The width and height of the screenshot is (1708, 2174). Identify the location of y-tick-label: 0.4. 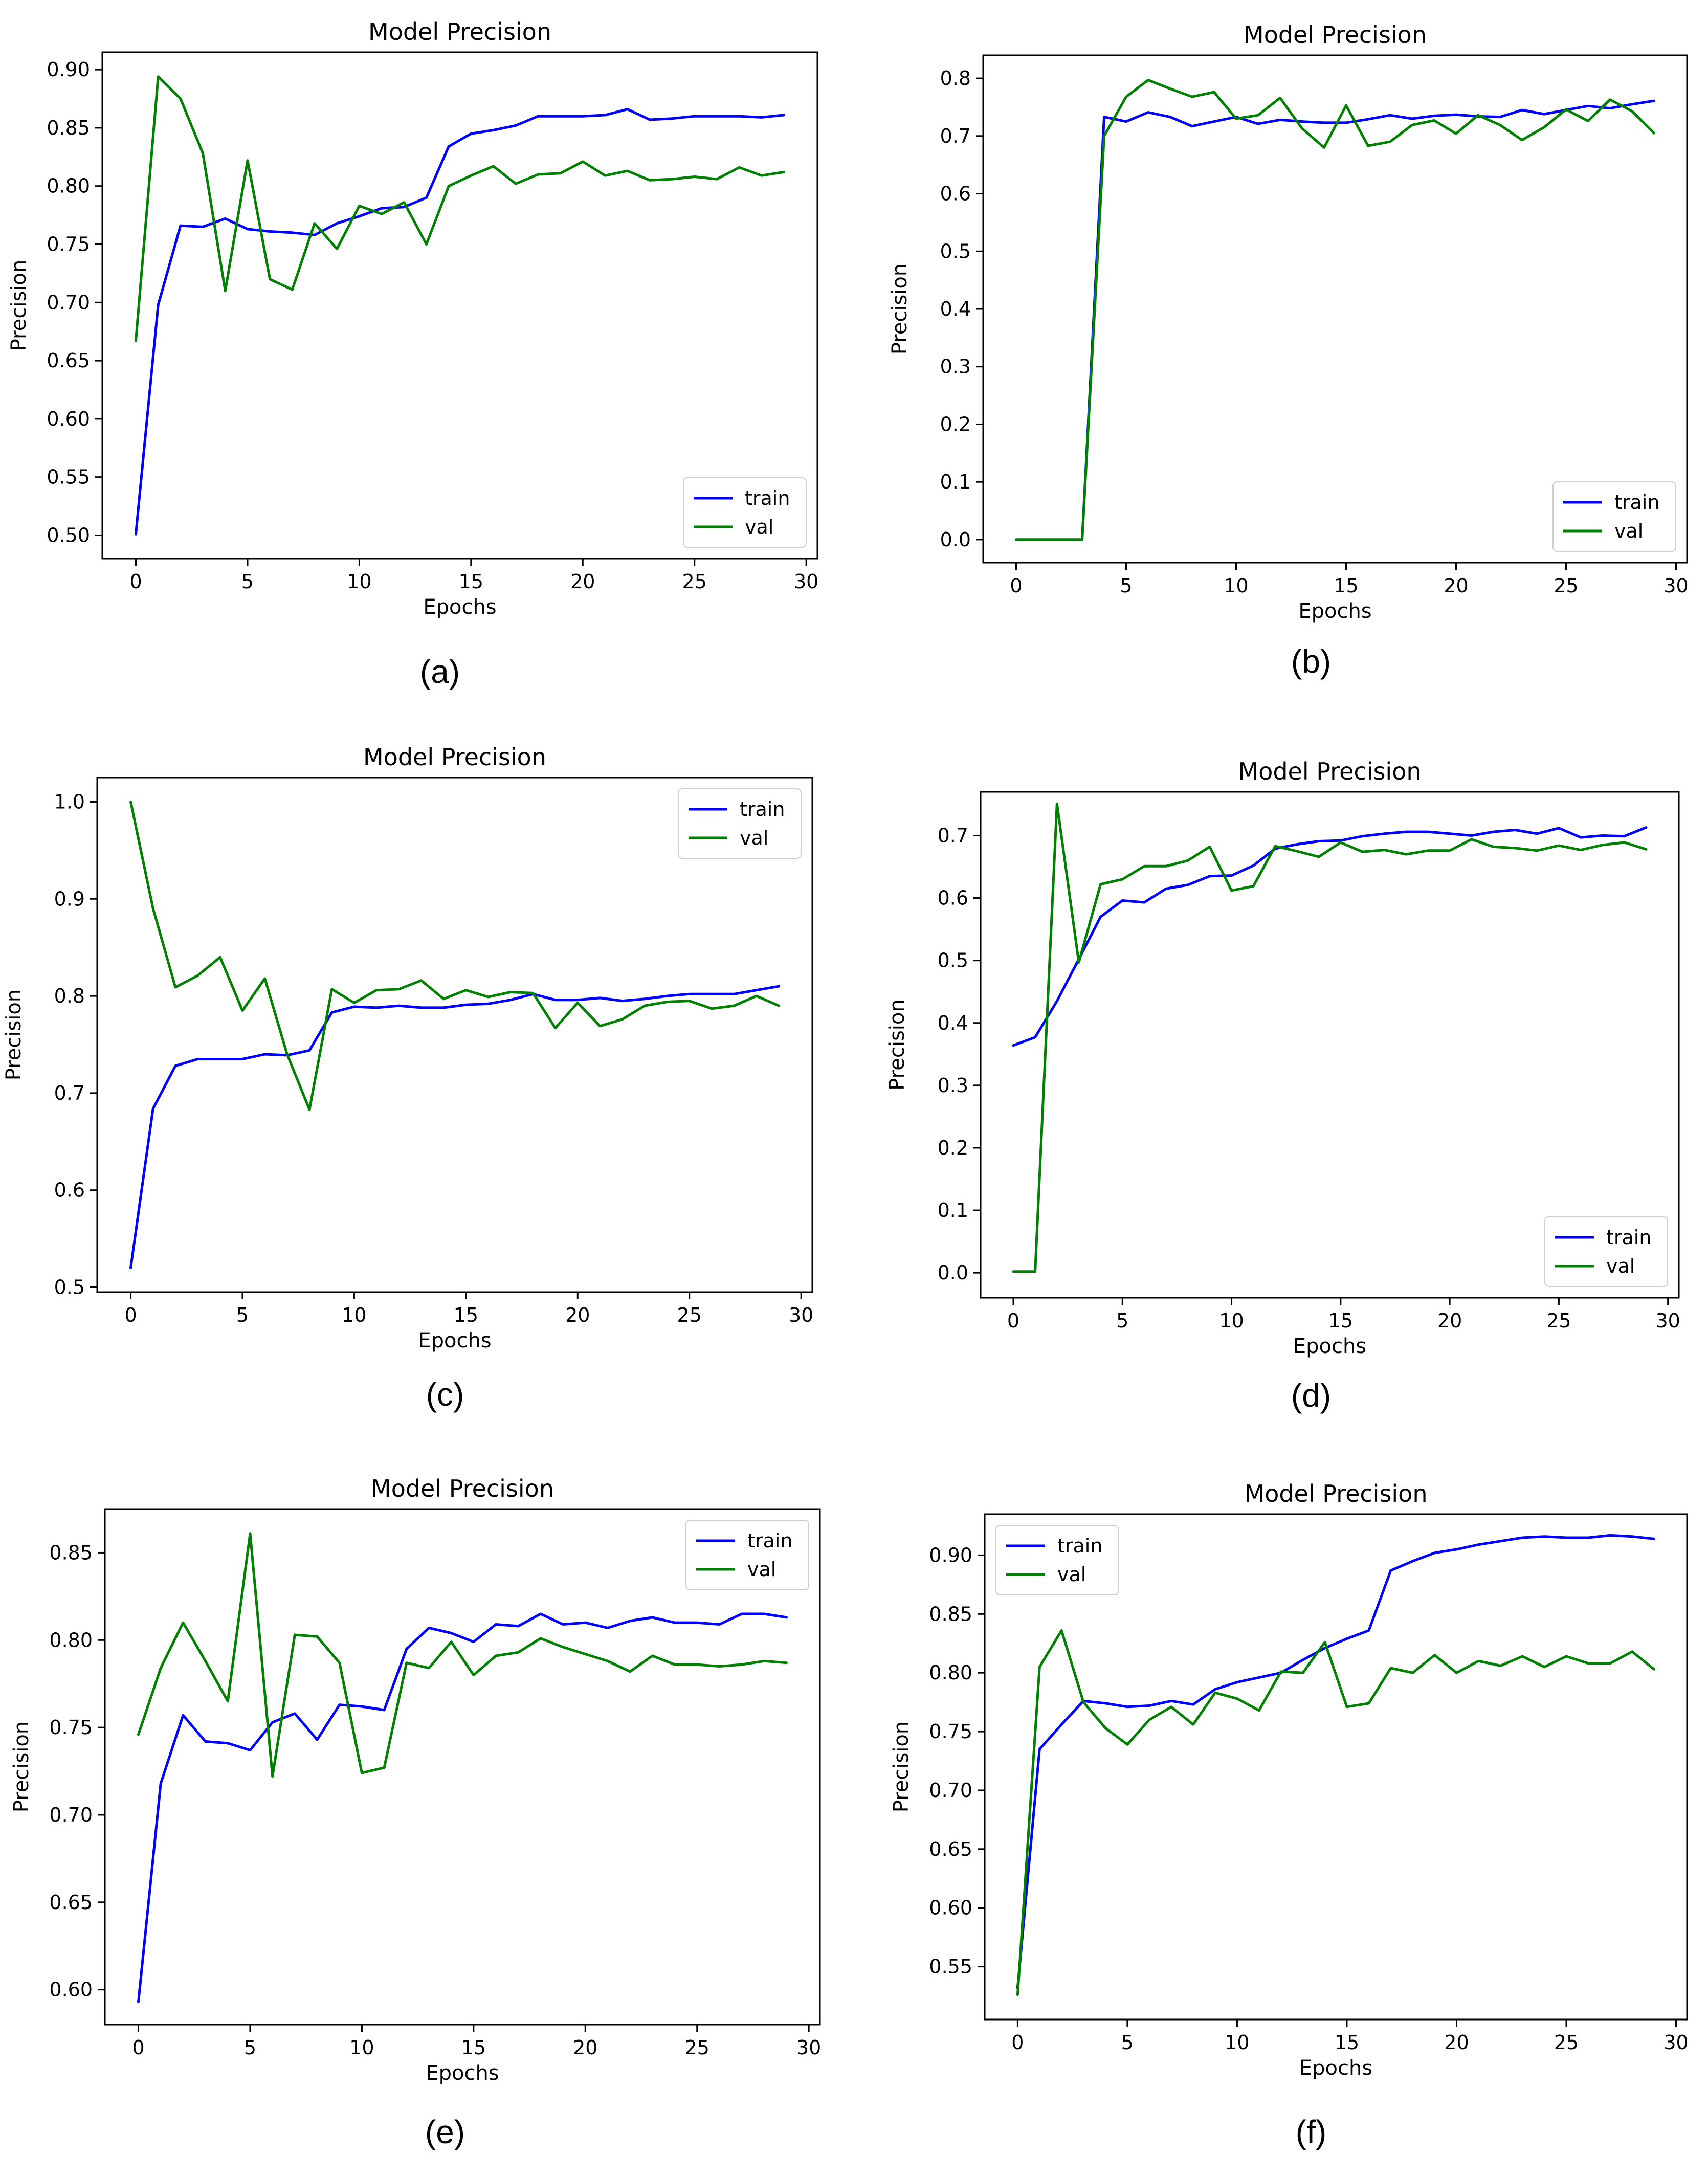
(955, 309).